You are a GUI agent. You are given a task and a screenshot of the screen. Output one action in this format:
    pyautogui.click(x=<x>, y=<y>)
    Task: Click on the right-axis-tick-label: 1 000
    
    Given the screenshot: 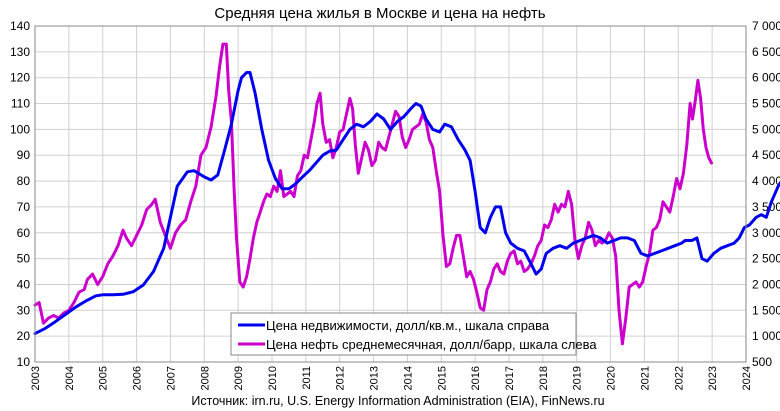 What is the action you would take?
    pyautogui.click(x=766, y=336)
    